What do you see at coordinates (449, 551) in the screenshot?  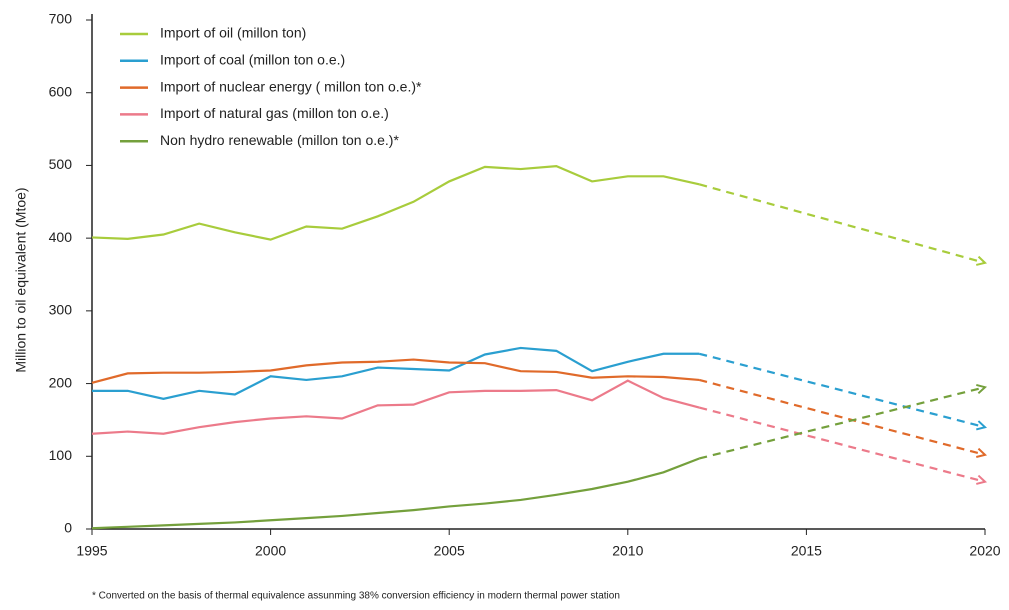 I see `x-tick-label: 2005` at bounding box center [449, 551].